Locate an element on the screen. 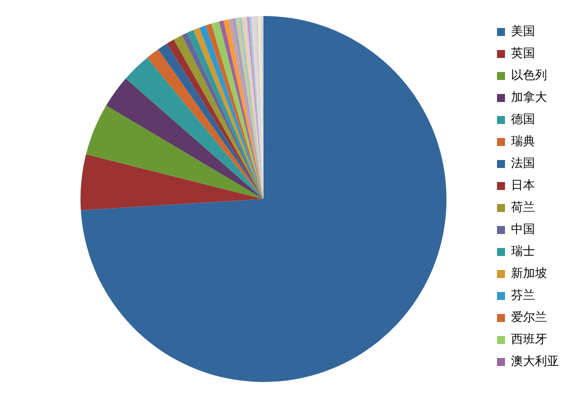 This screenshot has width=569, height=414. legend-label: 芬兰 is located at coordinates (523, 295).